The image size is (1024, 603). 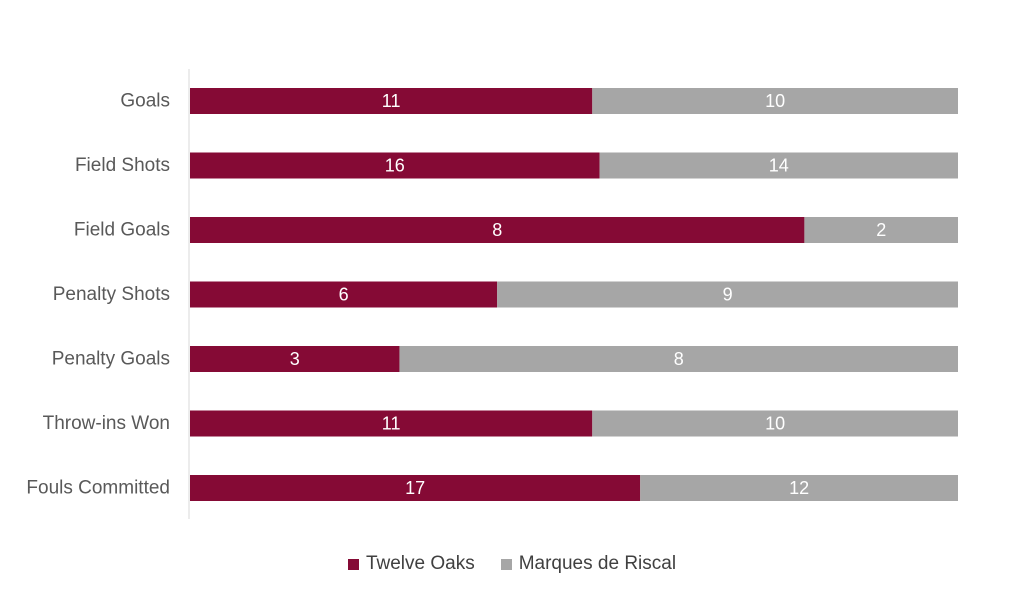 I want to click on legend-label-series-2: Marques de Riscal, so click(x=597, y=563).